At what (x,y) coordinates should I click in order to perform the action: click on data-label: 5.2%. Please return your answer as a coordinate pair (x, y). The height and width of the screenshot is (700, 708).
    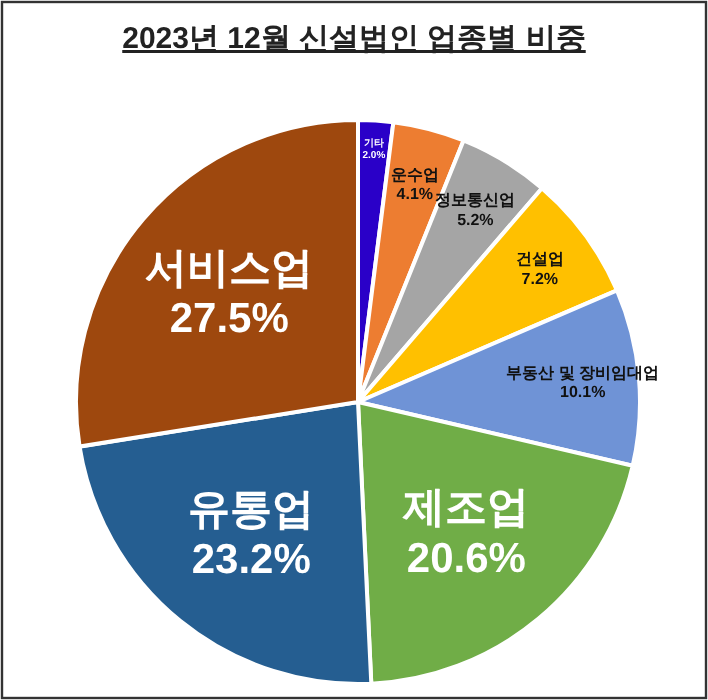
    Looking at the image, I should click on (475, 219).